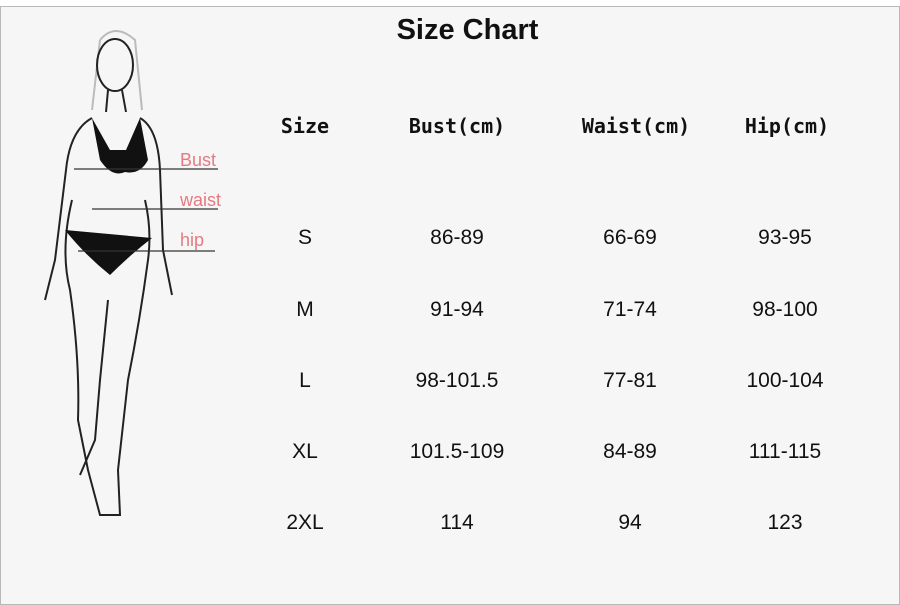 Image resolution: width=900 pixels, height=605 pixels. What do you see at coordinates (457, 309) in the screenshot?
I see `cell-bust: 91-94` at bounding box center [457, 309].